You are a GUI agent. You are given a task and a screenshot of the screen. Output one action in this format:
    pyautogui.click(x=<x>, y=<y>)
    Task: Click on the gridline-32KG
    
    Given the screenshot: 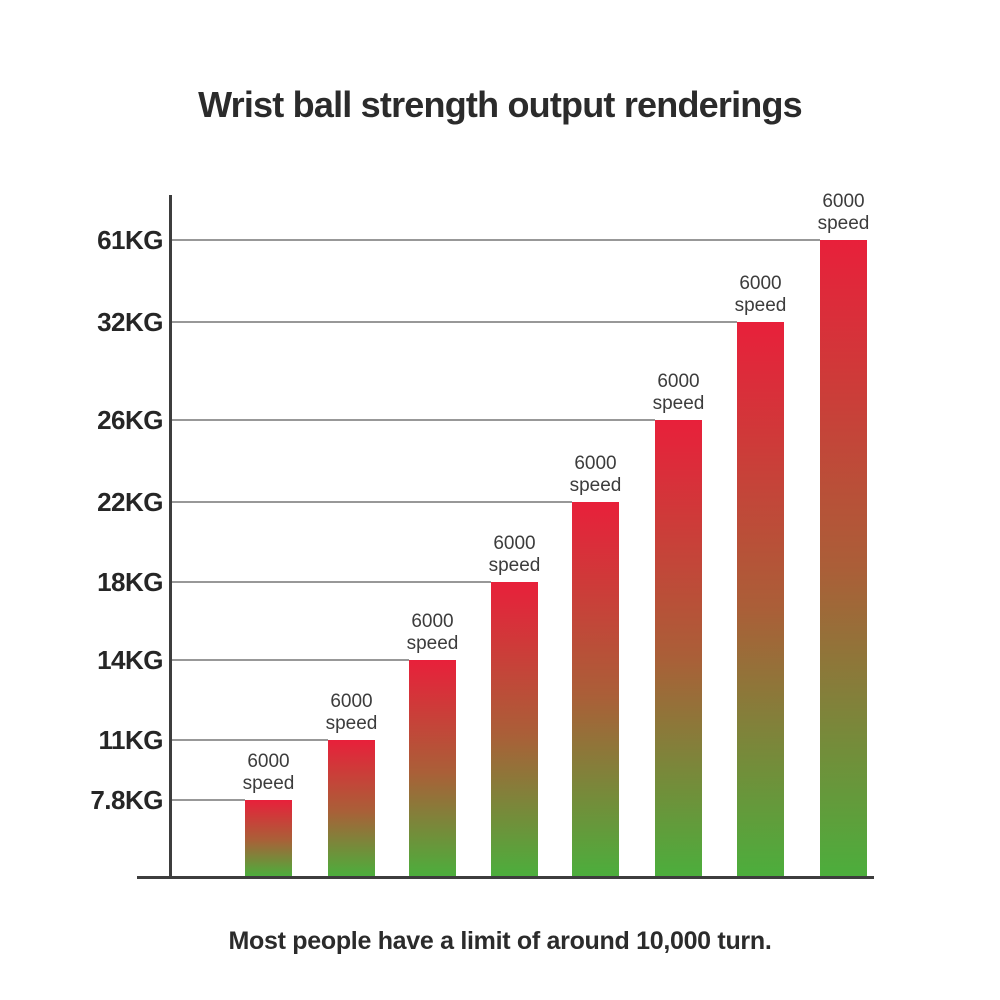 What is the action you would take?
    pyautogui.click(x=454, y=322)
    